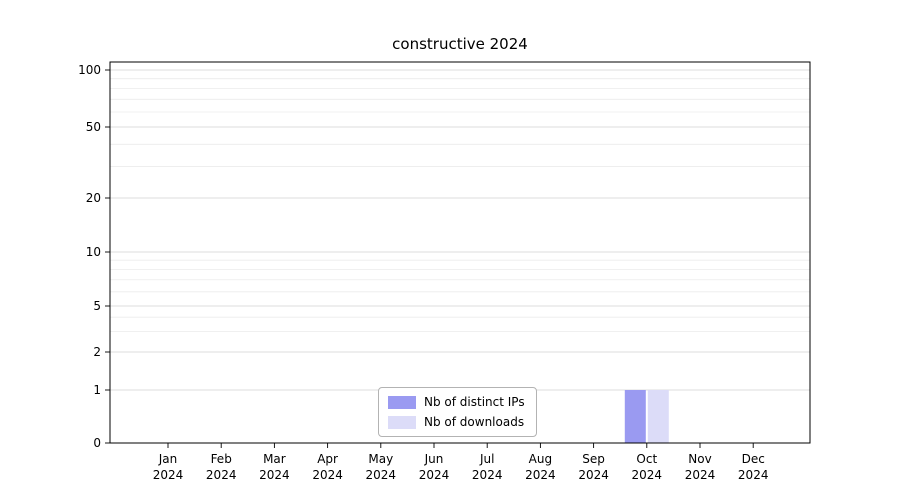 This screenshot has height=500, width=900. What do you see at coordinates (97, 390) in the screenshot?
I see `y-tick-label-1: 1` at bounding box center [97, 390].